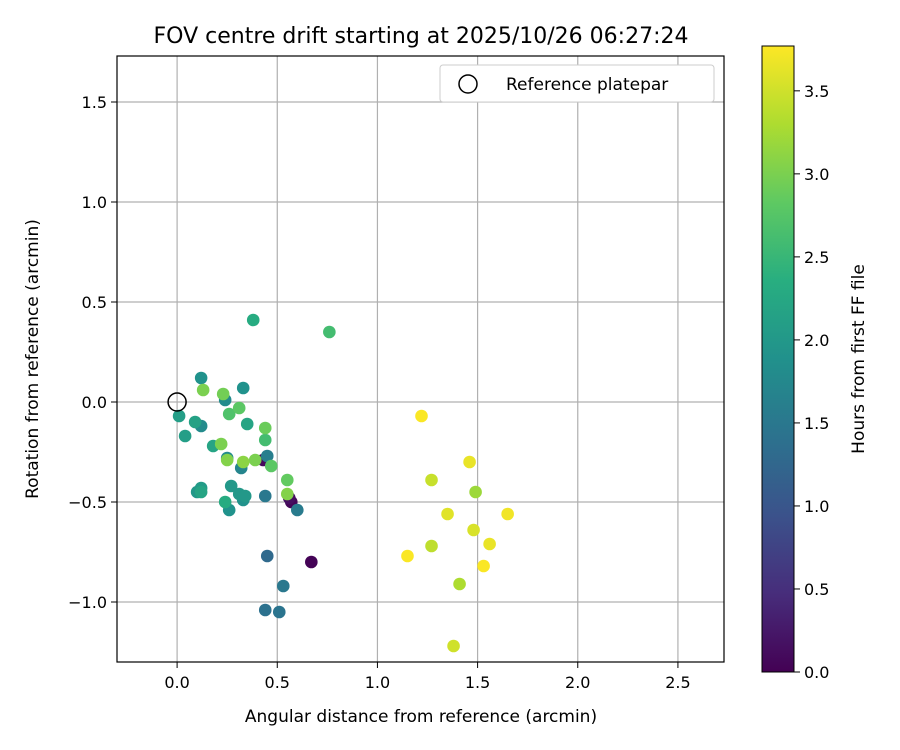  Describe the element at coordinates (87, 502) in the screenshot. I see `y-tick-label: −0.5` at that location.